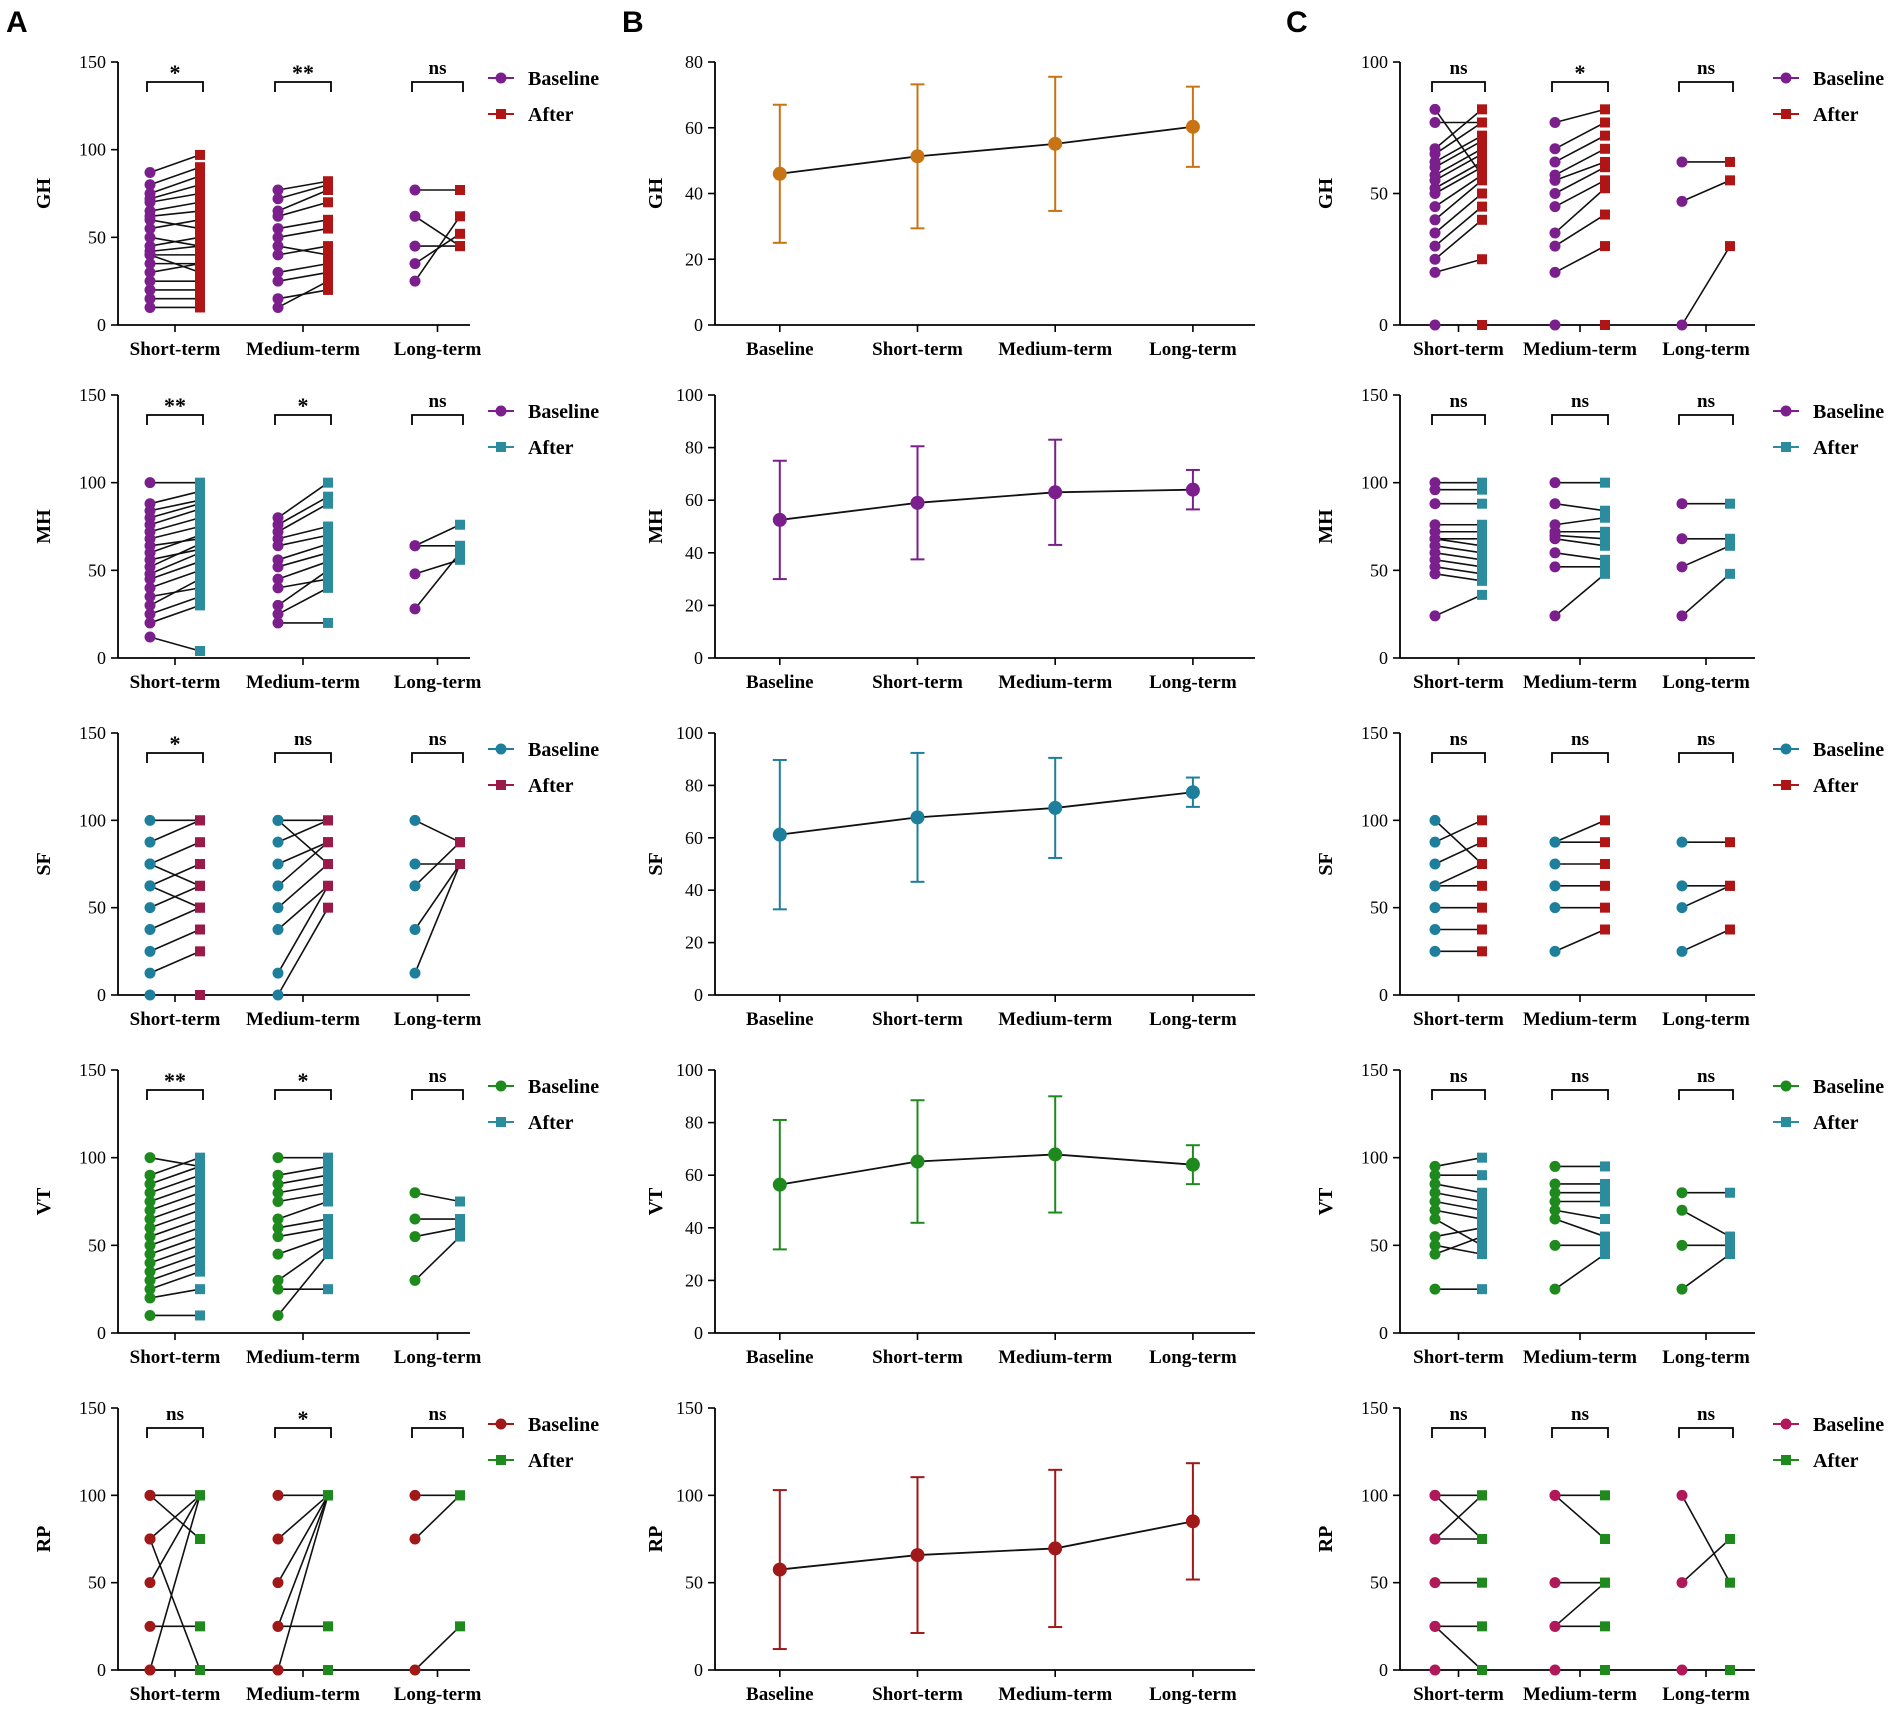 Image resolution: width=1902 pixels, height=1710 pixels. I want to click on b-rp-mean-point, so click(1055, 1548).